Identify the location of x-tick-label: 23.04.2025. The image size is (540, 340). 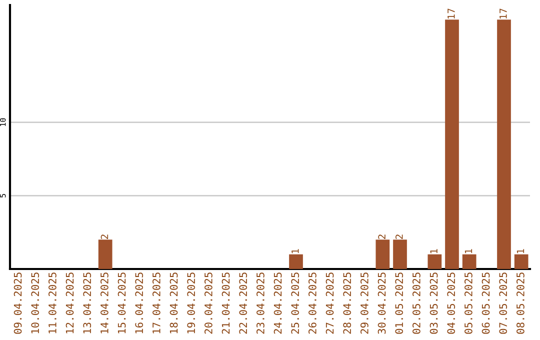
(260, 303).